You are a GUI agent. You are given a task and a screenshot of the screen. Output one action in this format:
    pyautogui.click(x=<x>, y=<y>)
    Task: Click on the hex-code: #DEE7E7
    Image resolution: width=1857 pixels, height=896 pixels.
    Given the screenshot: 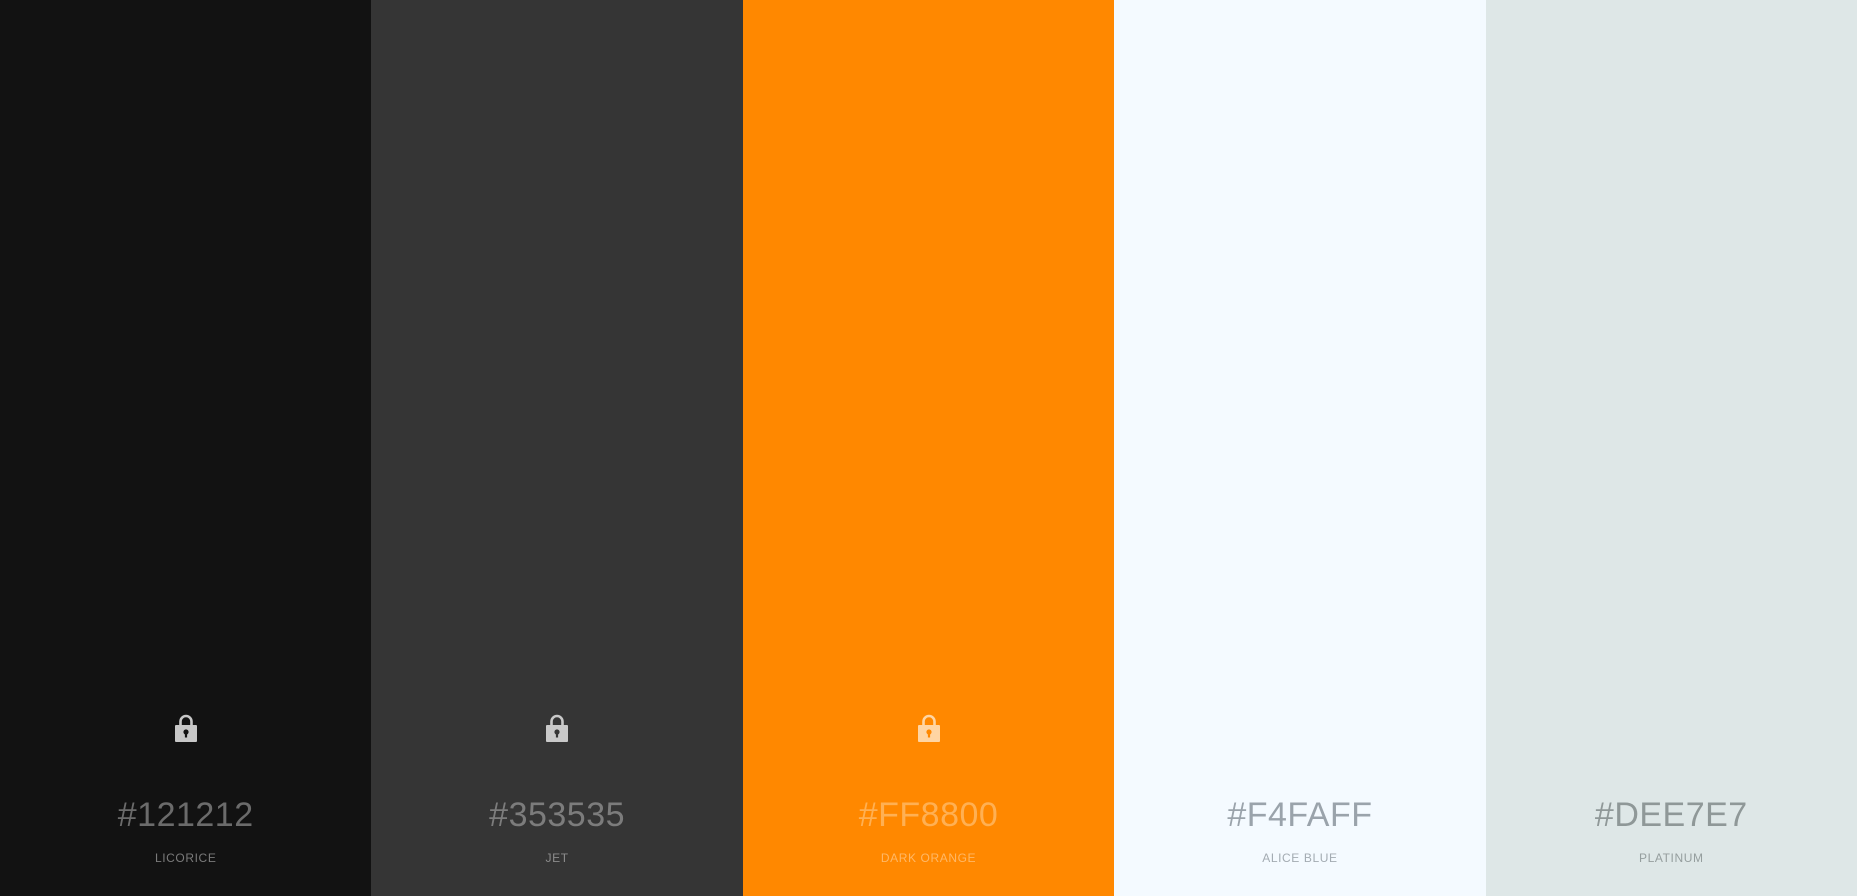 What is the action you would take?
    pyautogui.click(x=1671, y=815)
    